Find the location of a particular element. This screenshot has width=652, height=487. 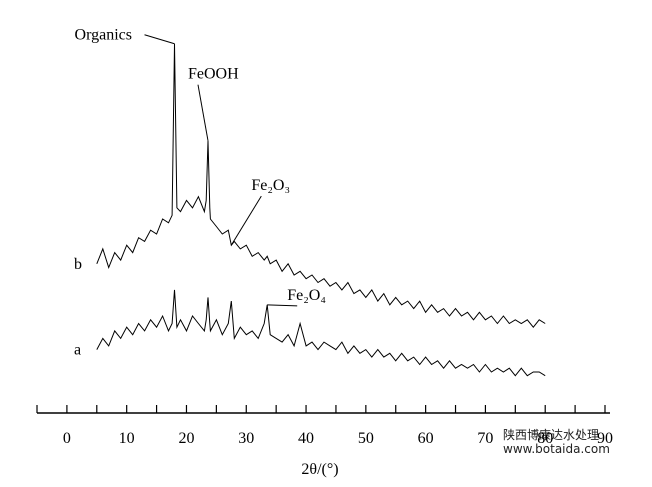

x-tick-label: 70 is located at coordinates (485, 438).